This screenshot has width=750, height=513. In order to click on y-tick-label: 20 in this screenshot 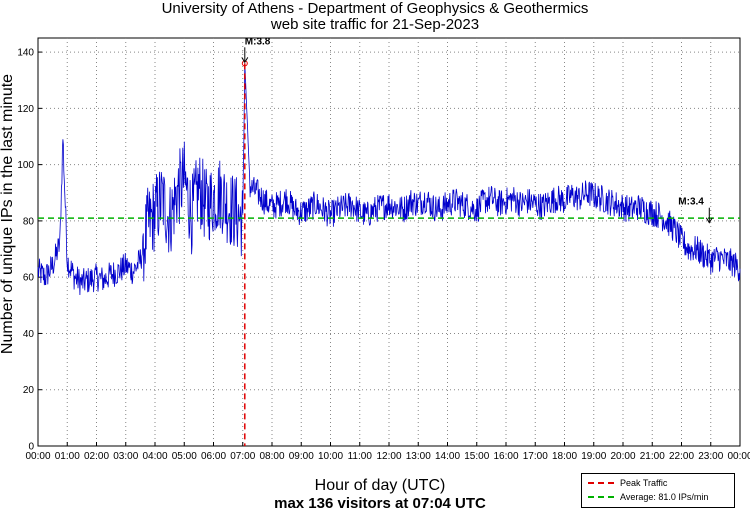, I will do `click(29, 390)`.